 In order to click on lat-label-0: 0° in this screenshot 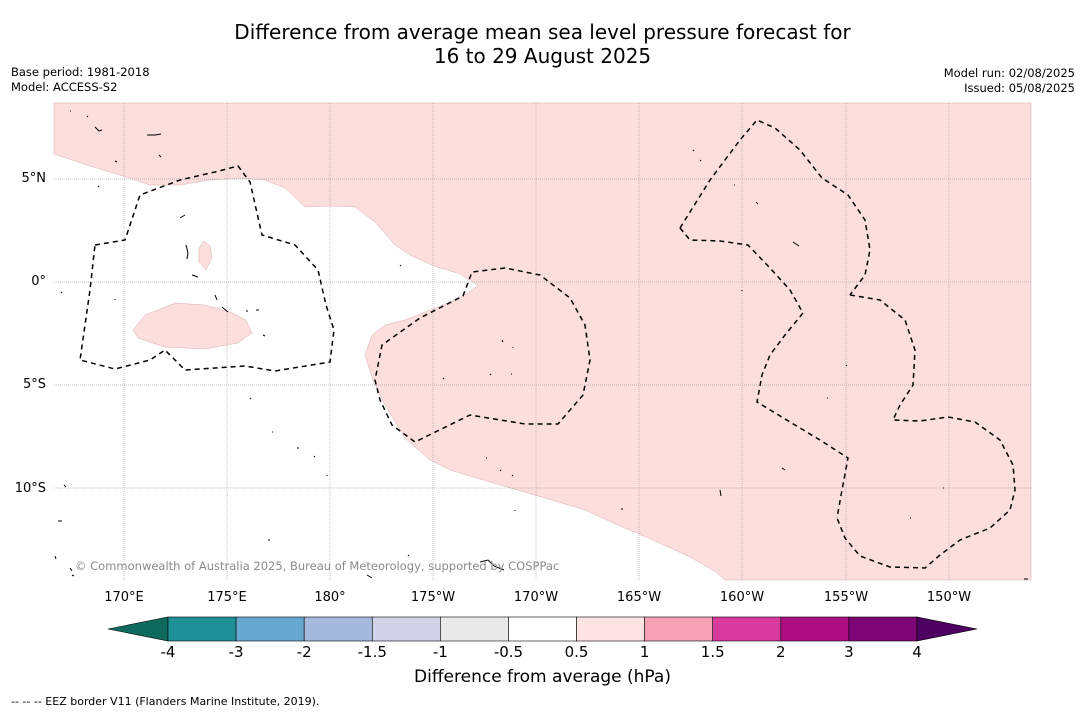, I will do `click(38, 281)`.